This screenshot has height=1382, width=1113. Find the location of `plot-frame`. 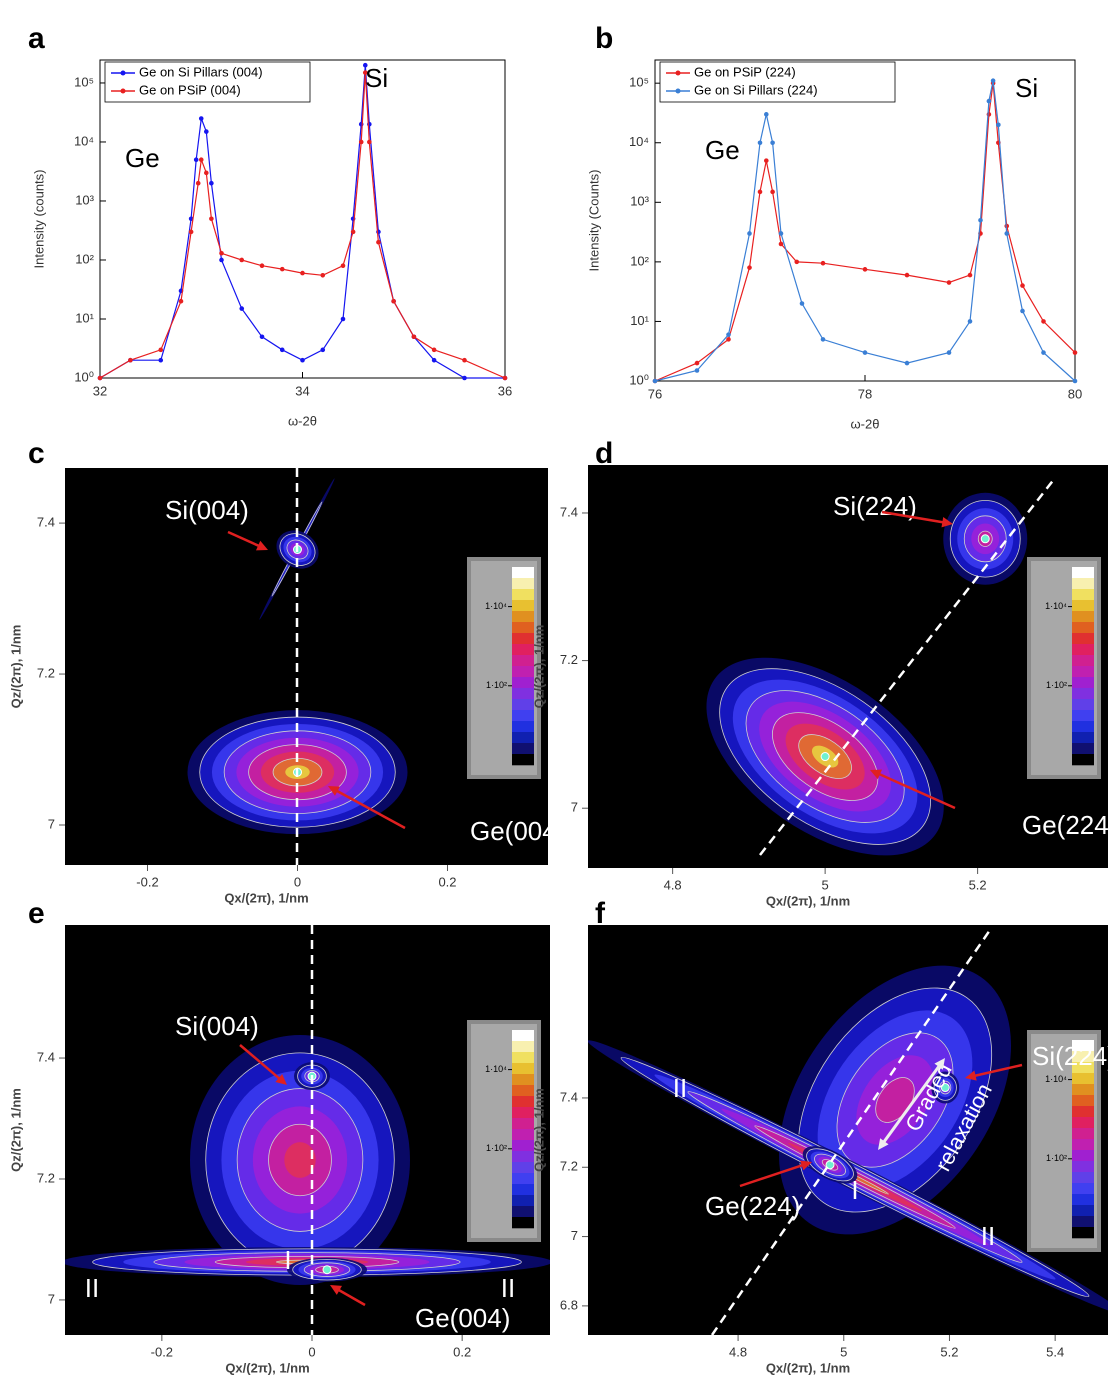

plot-frame is located at coordinates (865, 220).